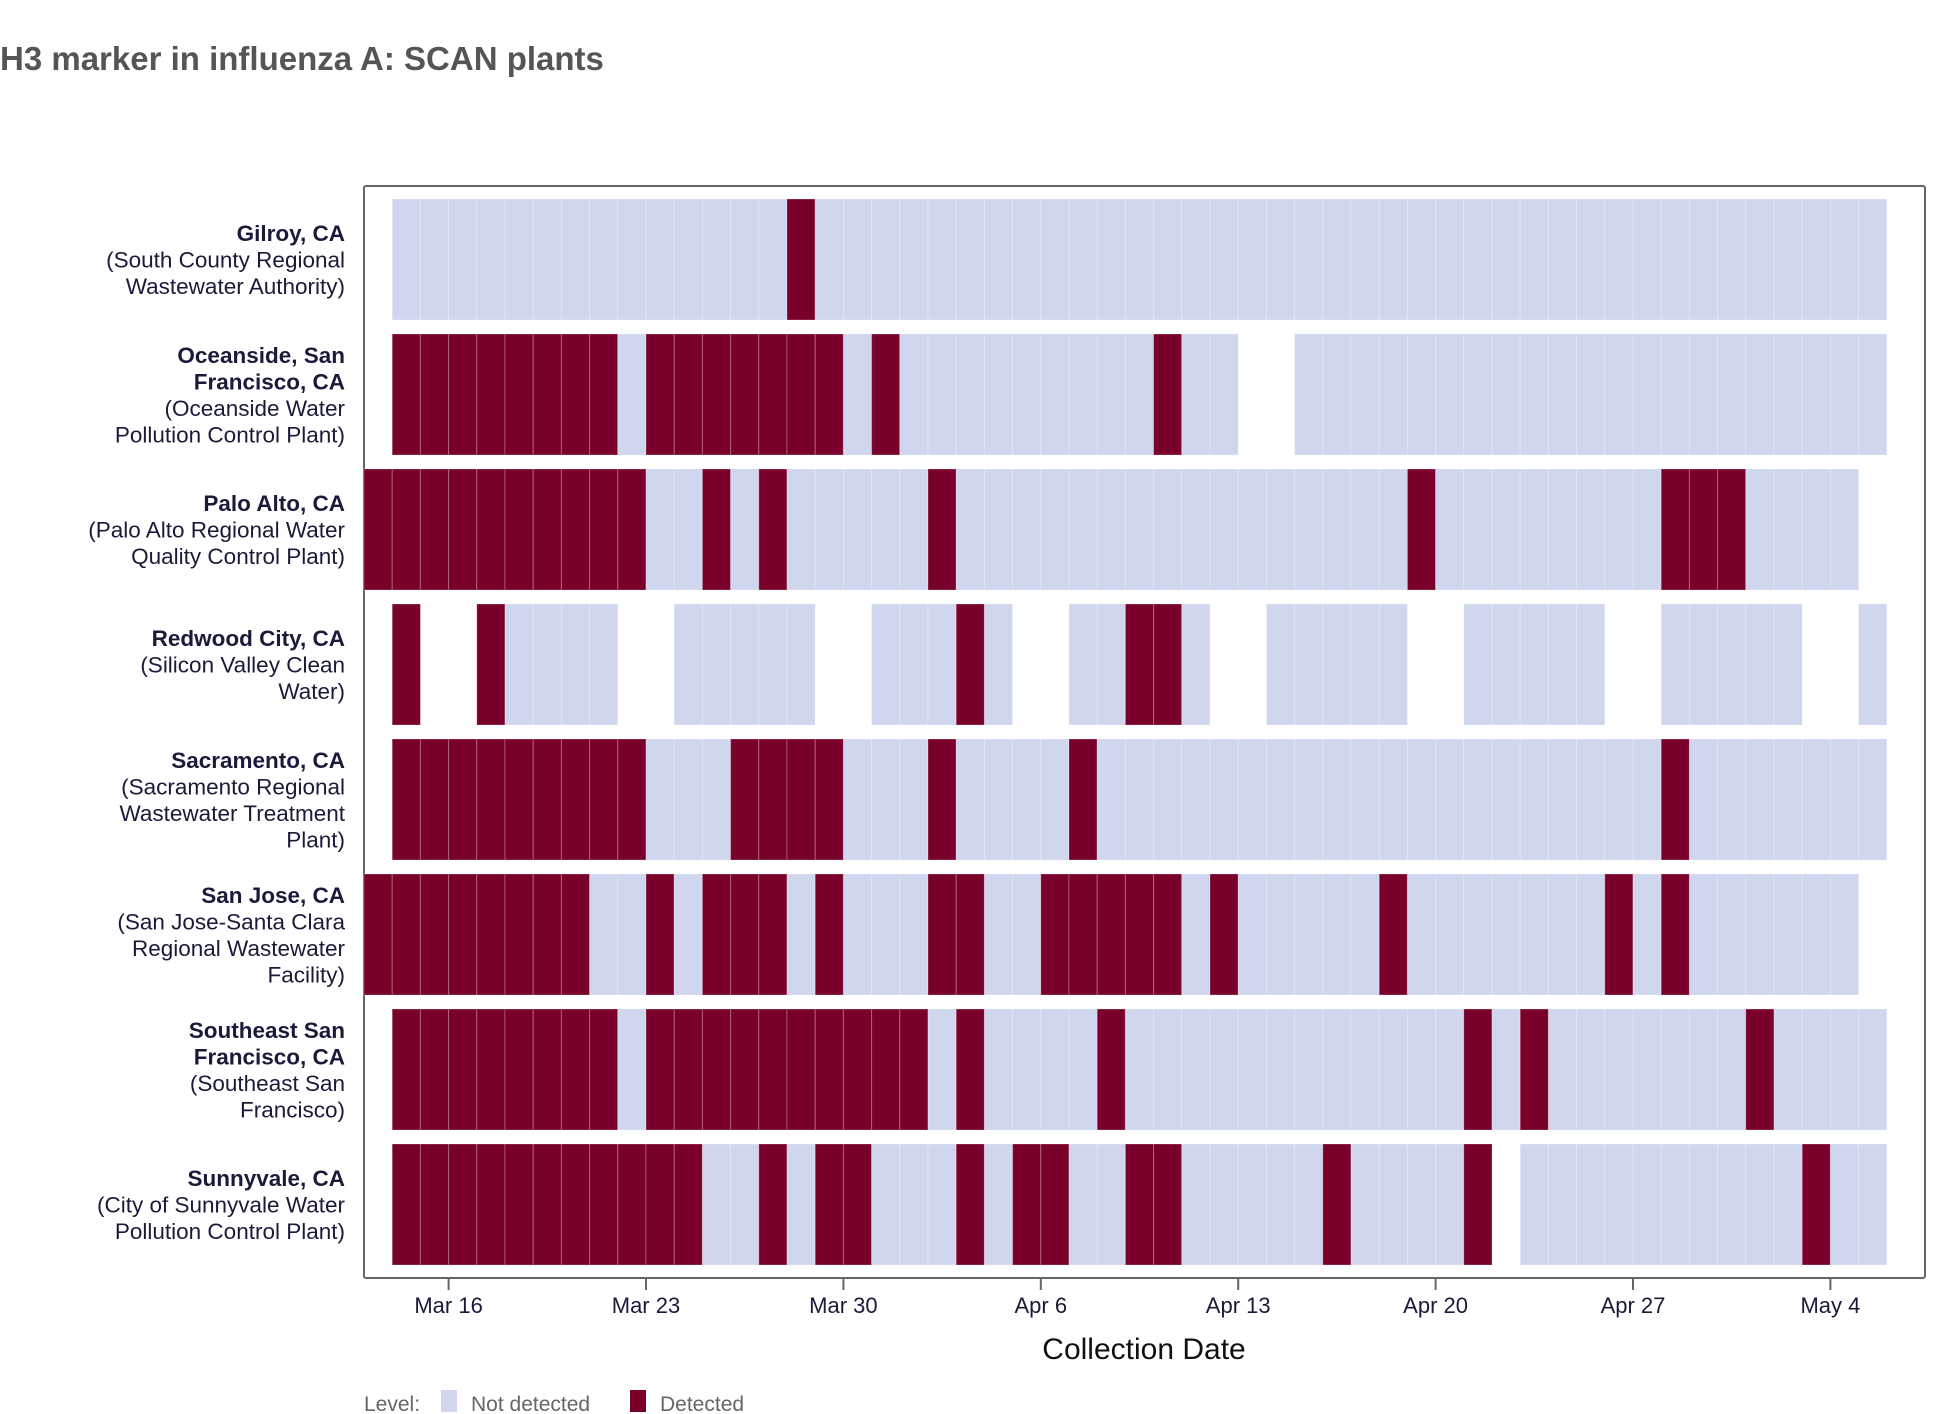  What do you see at coordinates (302, 58) in the screenshot?
I see `chart-title: H3 marker in influenza A: SCAN plants` at bounding box center [302, 58].